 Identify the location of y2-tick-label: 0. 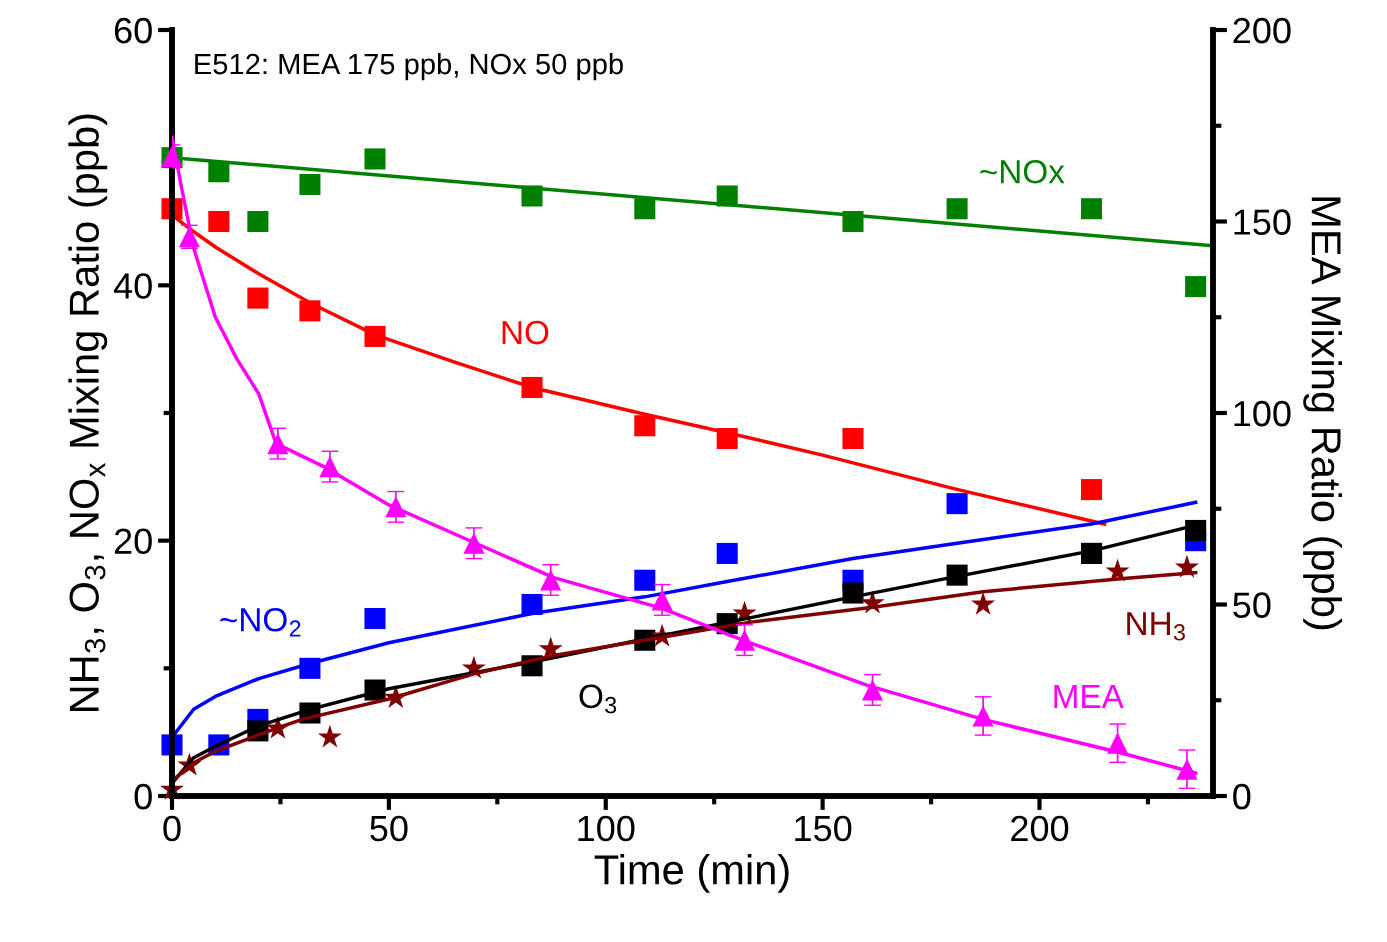
(1242, 796).